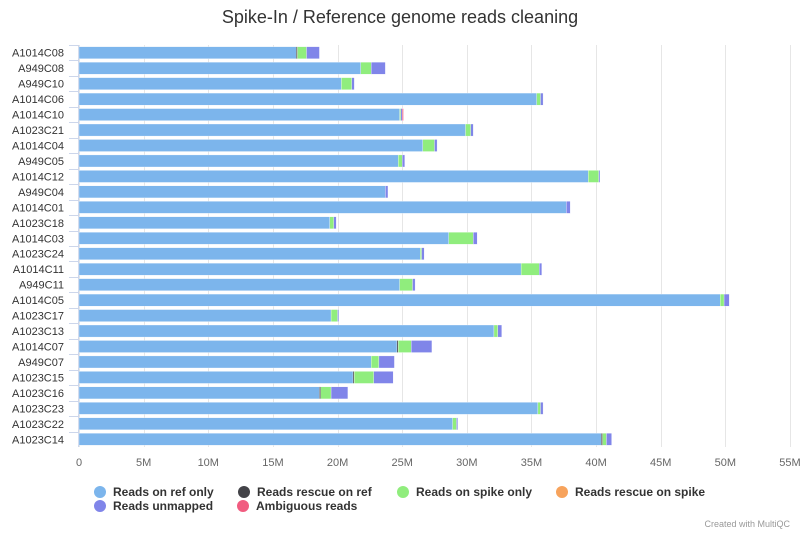 This screenshot has width=800, height=533. Describe the element at coordinates (305, 492) in the screenshot. I see `legend-item: Reads rescue on ref` at that location.